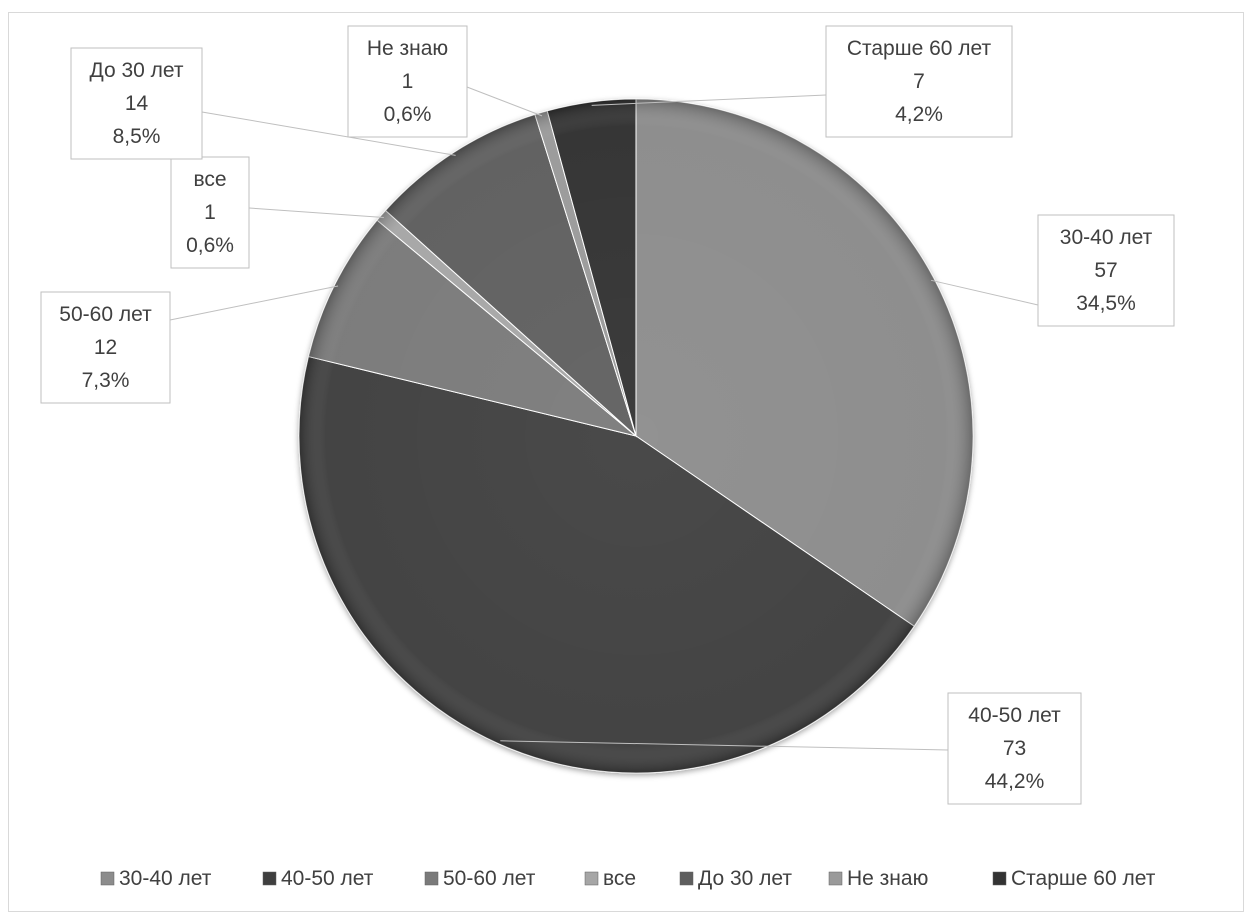 Image resolution: width=1253 pixels, height=924 pixels. I want to click on data-label-value-5: 1, so click(408, 81).